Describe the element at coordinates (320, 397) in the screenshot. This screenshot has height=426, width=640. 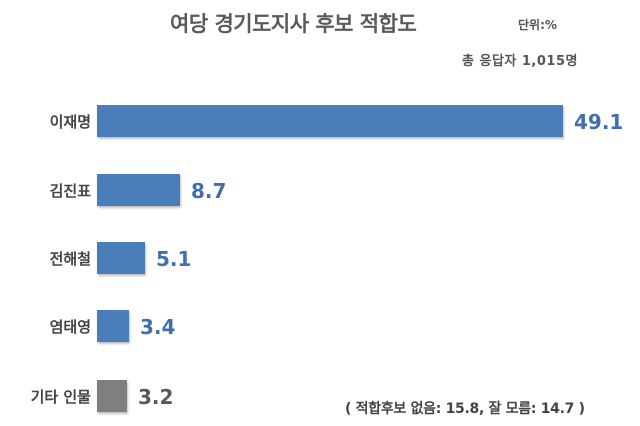
I see `bar-row: 기타 인물 3.2` at that location.